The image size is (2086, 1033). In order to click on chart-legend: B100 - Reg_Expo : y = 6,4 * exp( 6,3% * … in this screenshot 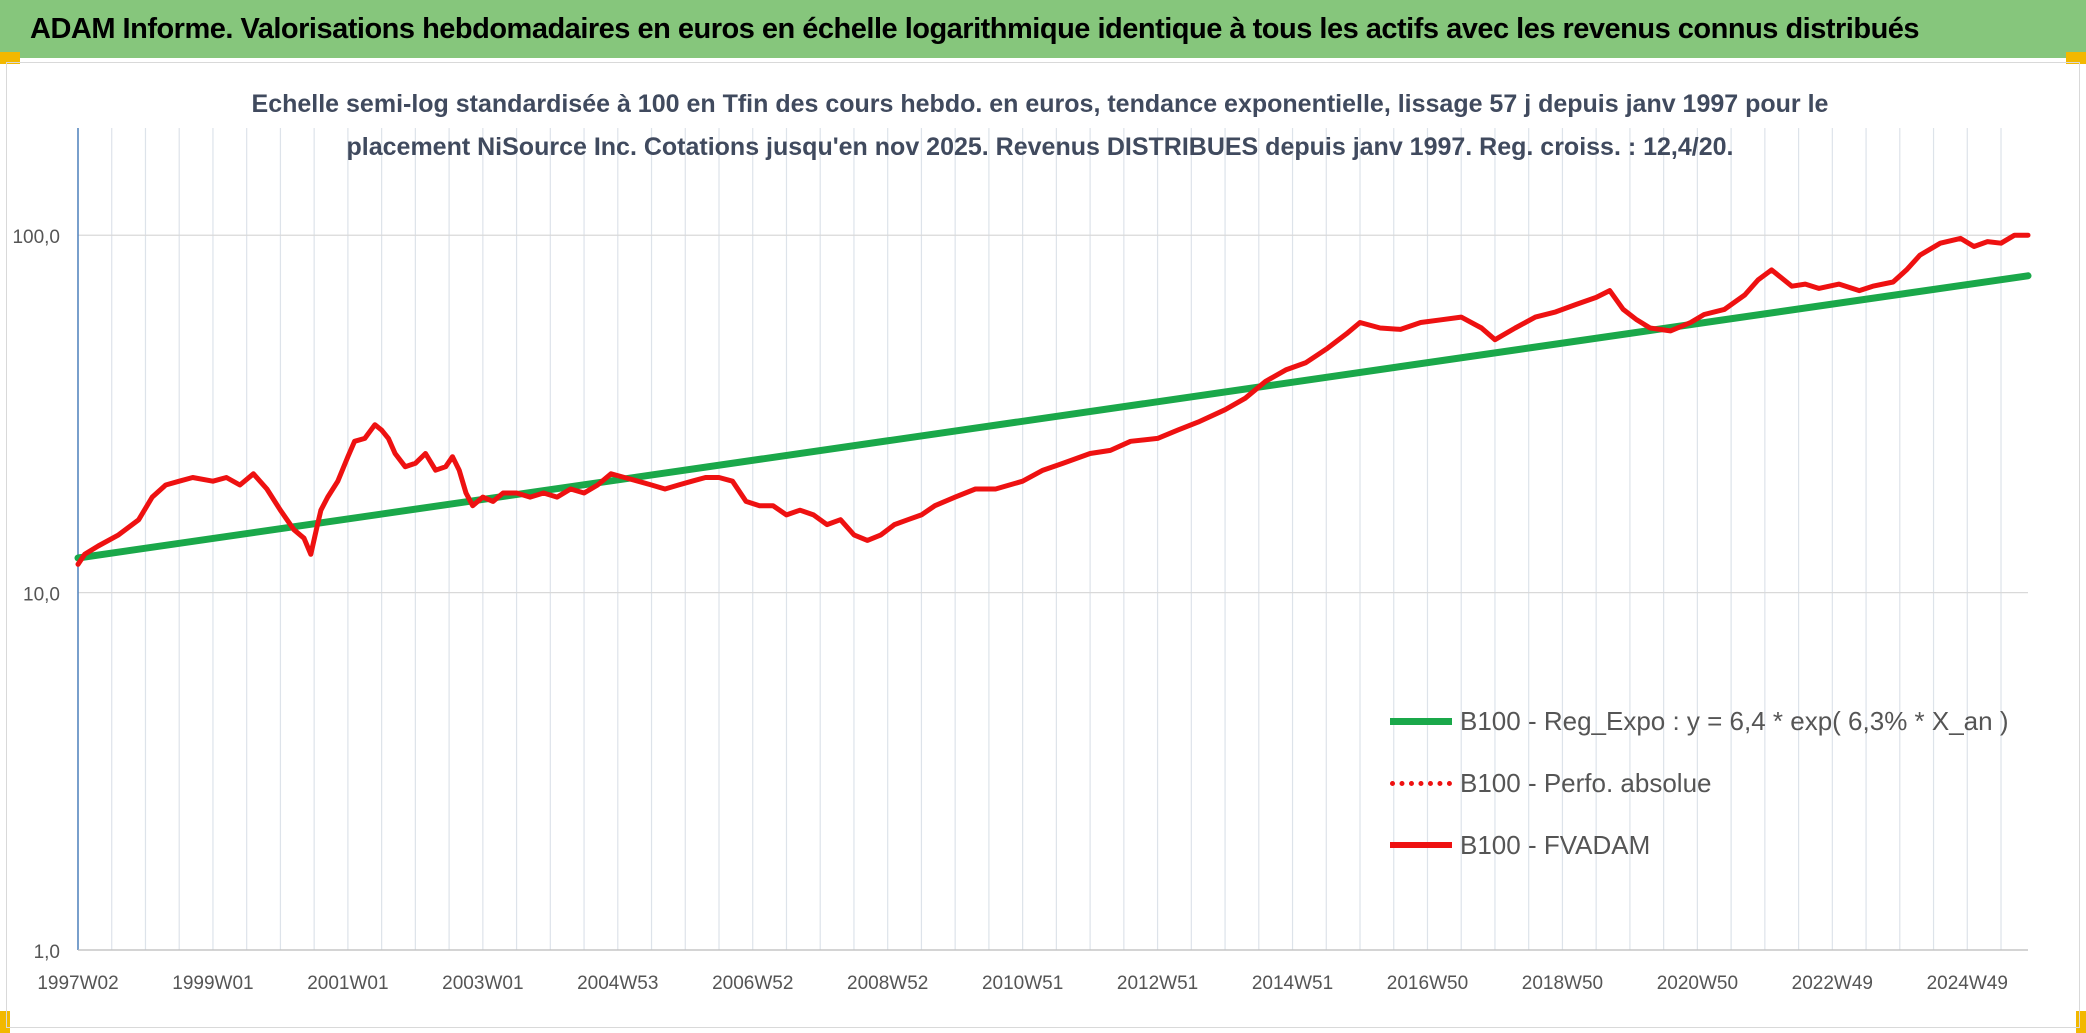, I will do `click(1699, 783)`.